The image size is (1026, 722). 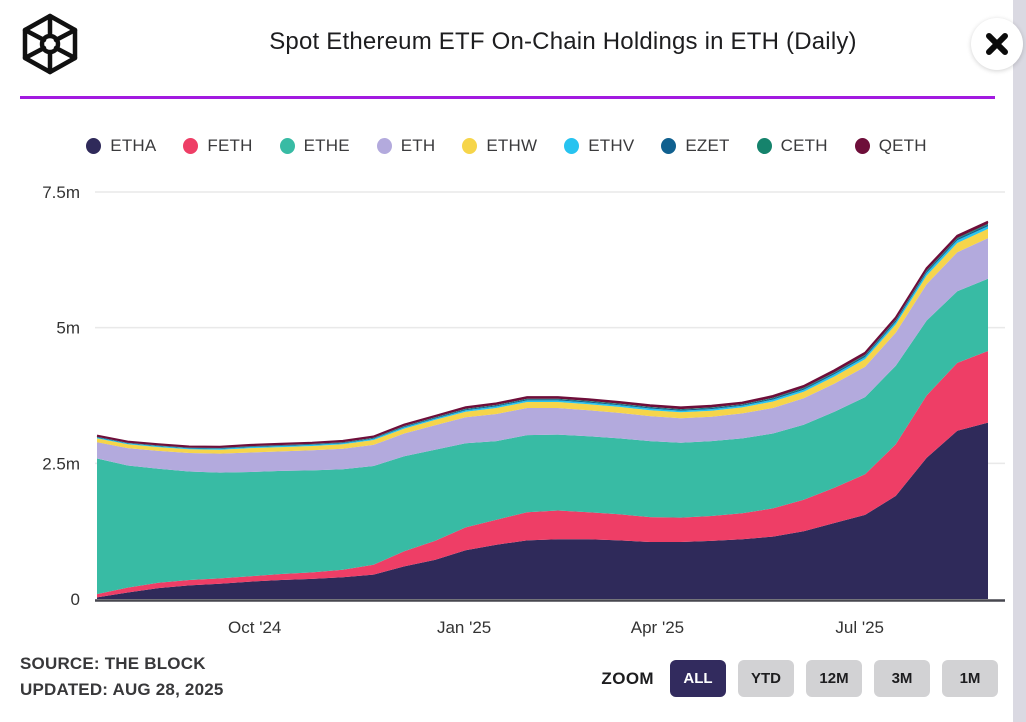 I want to click on legend-item-qeth: QETH, so click(x=890, y=146).